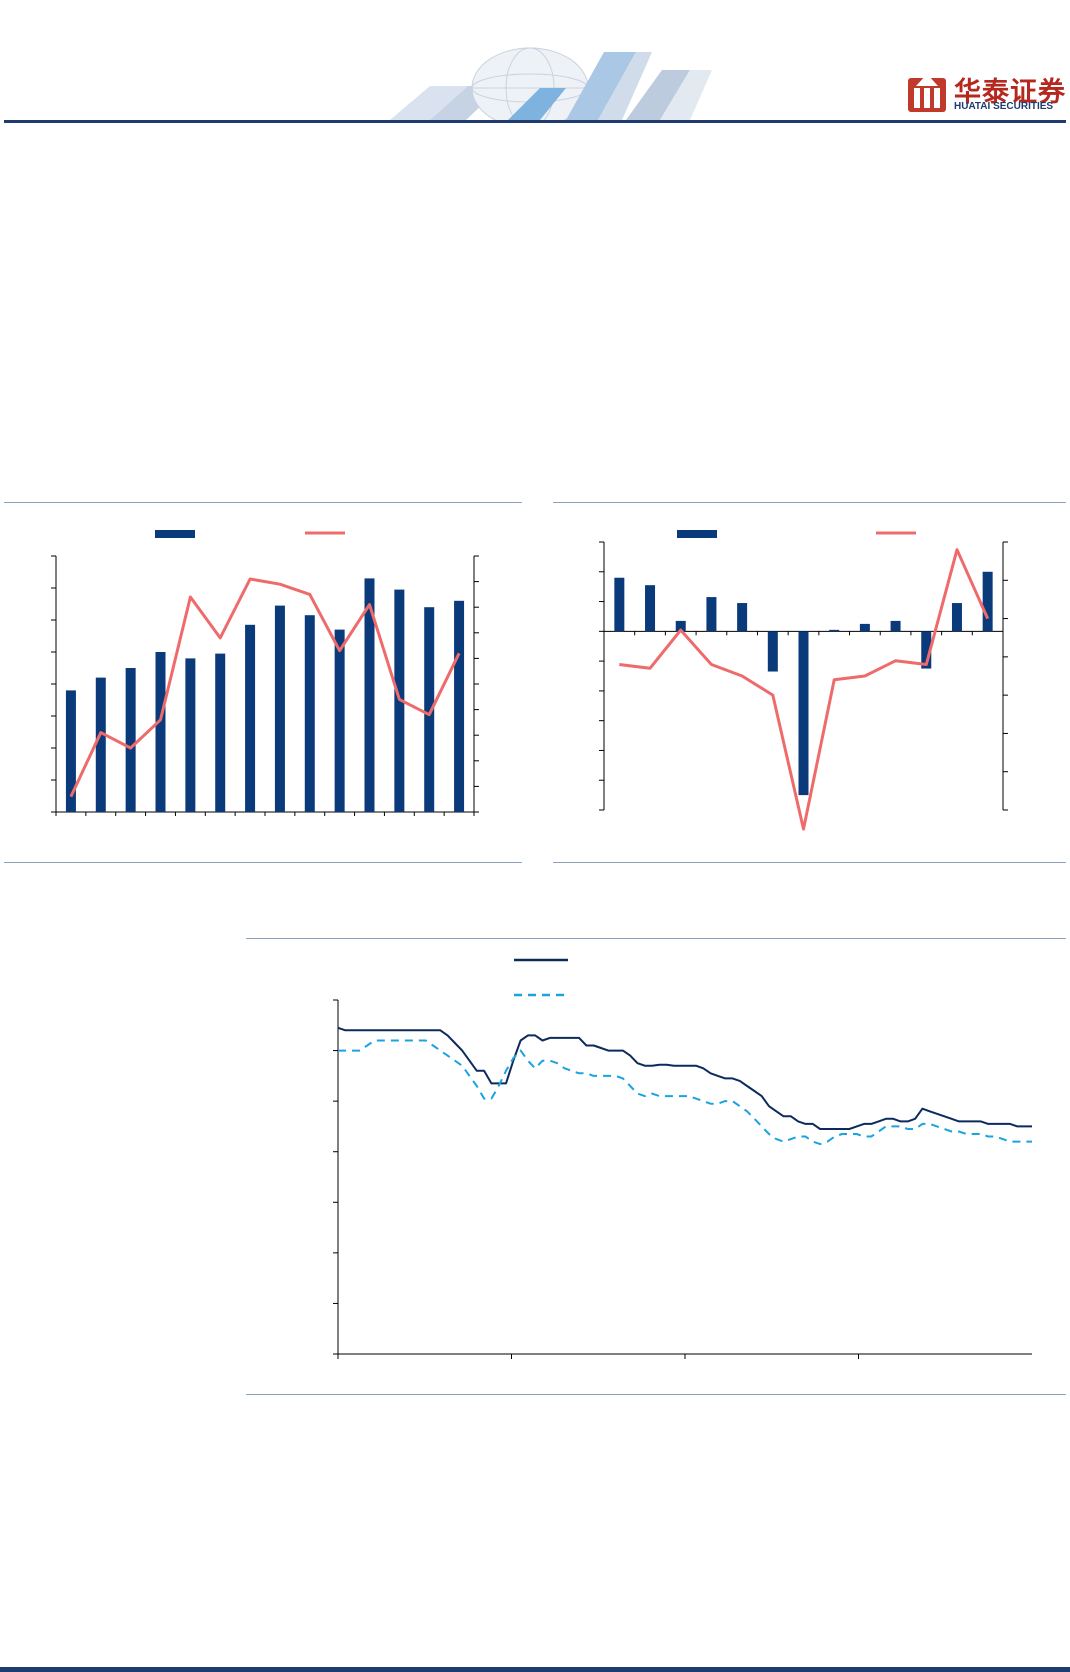 Image resolution: width=1070 pixels, height=1672 pixels. I want to click on globe-banner-graphic, so click(551, 84).